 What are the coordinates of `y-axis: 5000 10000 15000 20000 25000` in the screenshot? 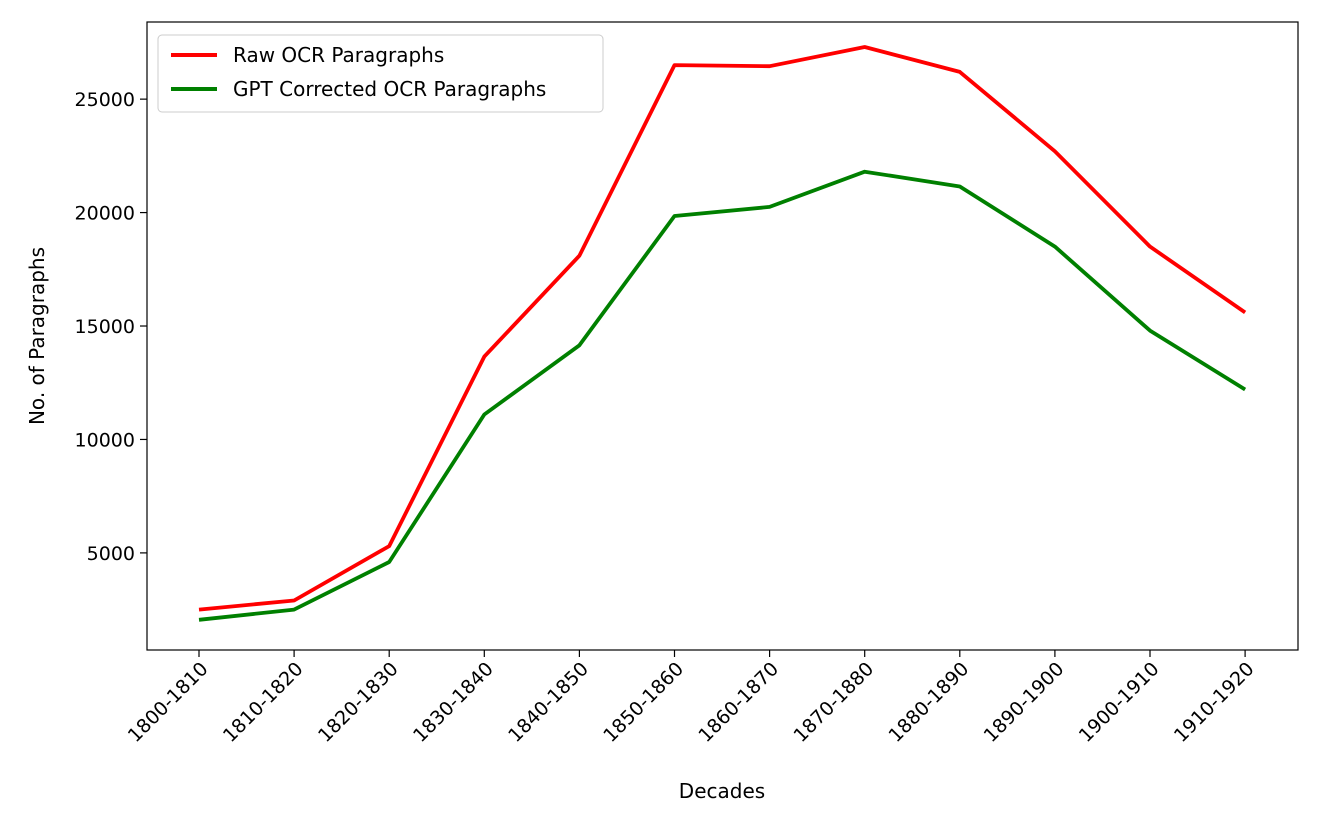 It's located at (111, 327).